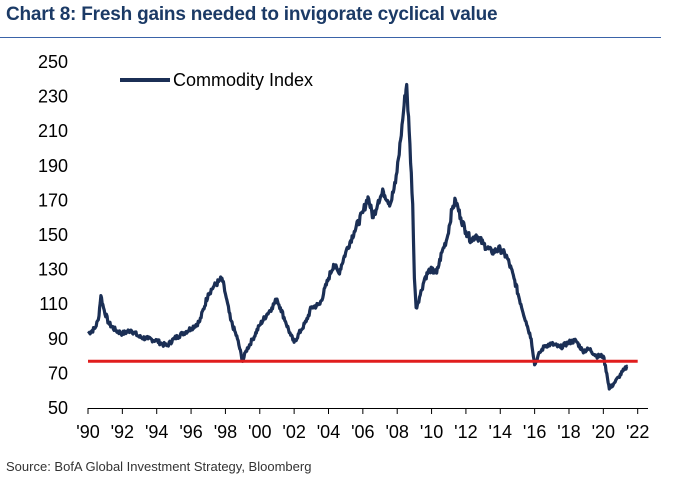 This screenshot has width=679, height=493. I want to click on x-tick-label: '00, so click(259, 432).